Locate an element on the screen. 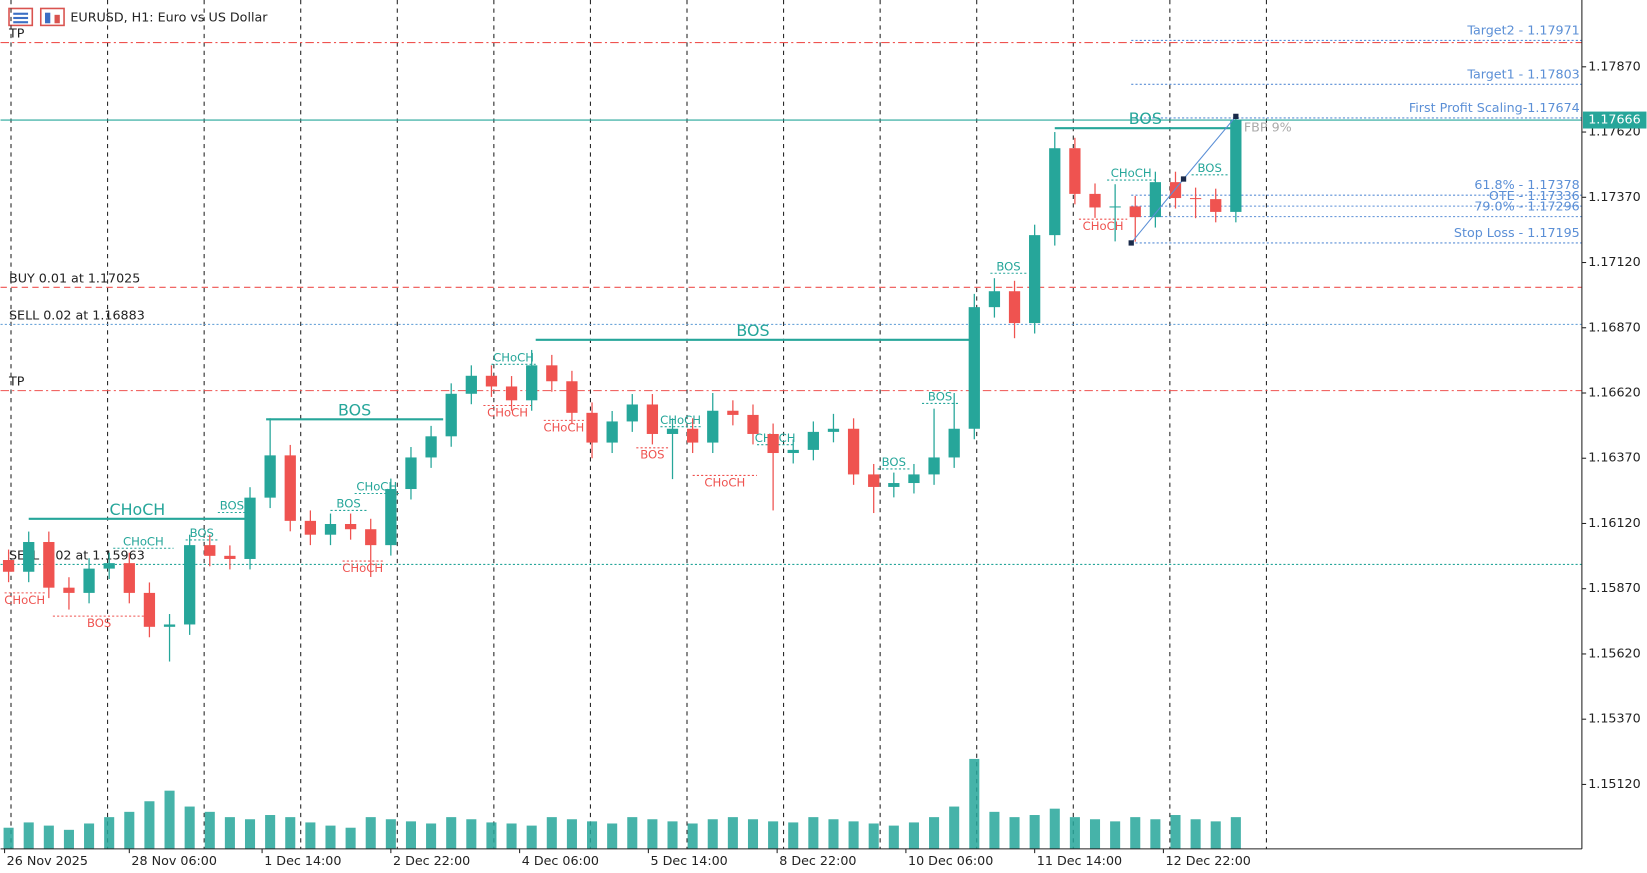 The height and width of the screenshot is (873, 1647). x-tick-label: 11 Dec 14:00 is located at coordinates (1079, 860).